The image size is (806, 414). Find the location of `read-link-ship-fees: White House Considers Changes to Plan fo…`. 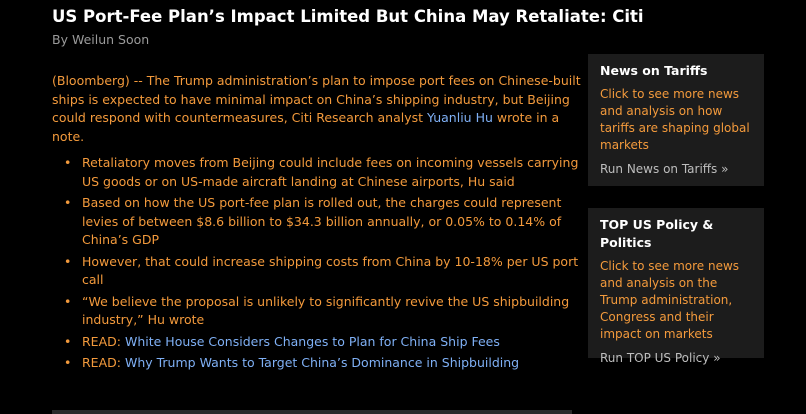

read-link-ship-fees: White House Considers Changes to Plan fo… is located at coordinates (312, 341).